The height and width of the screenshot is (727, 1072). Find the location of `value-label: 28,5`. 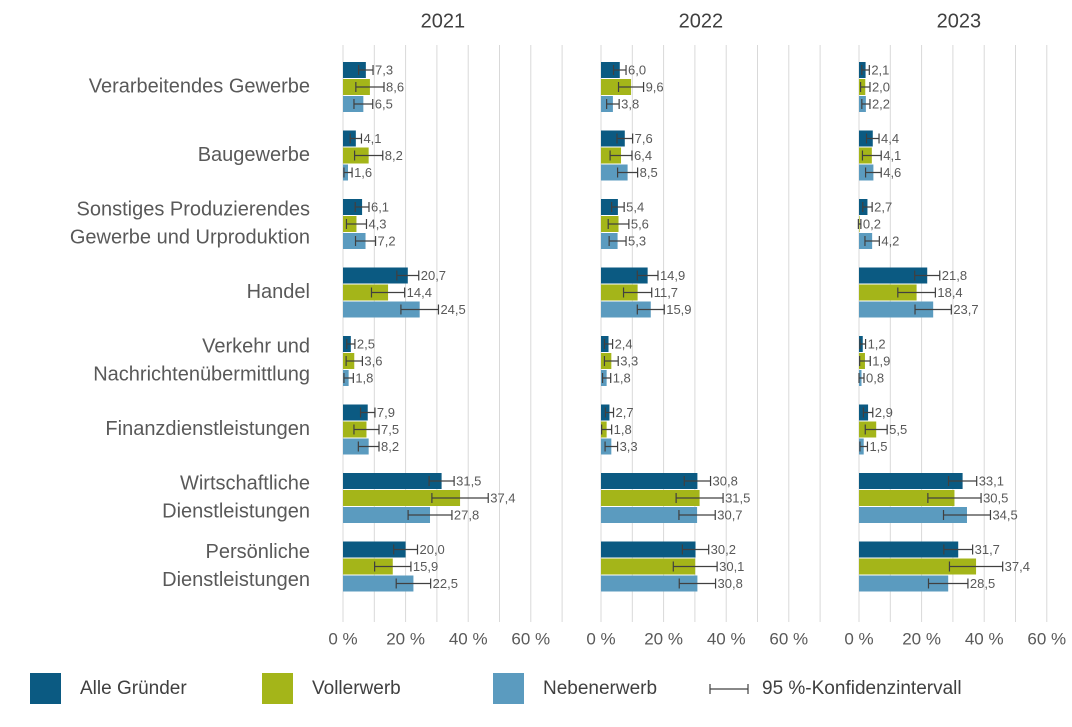

value-label: 28,5 is located at coordinates (982, 583).